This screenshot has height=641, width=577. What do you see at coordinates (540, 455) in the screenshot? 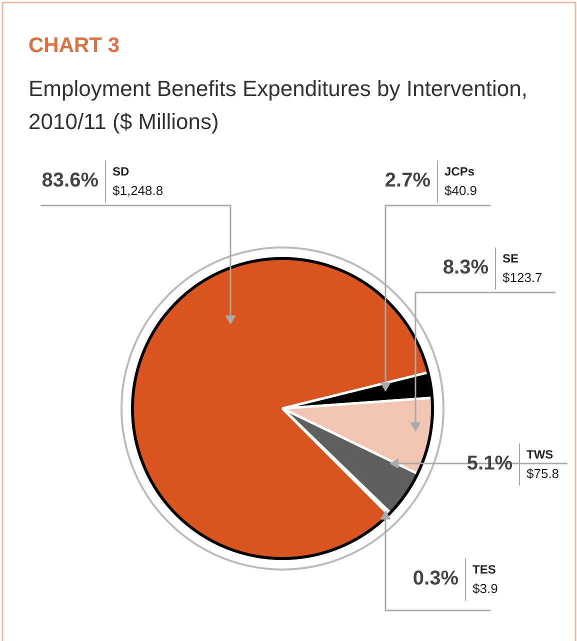
I see `slice-label: TWS` at bounding box center [540, 455].